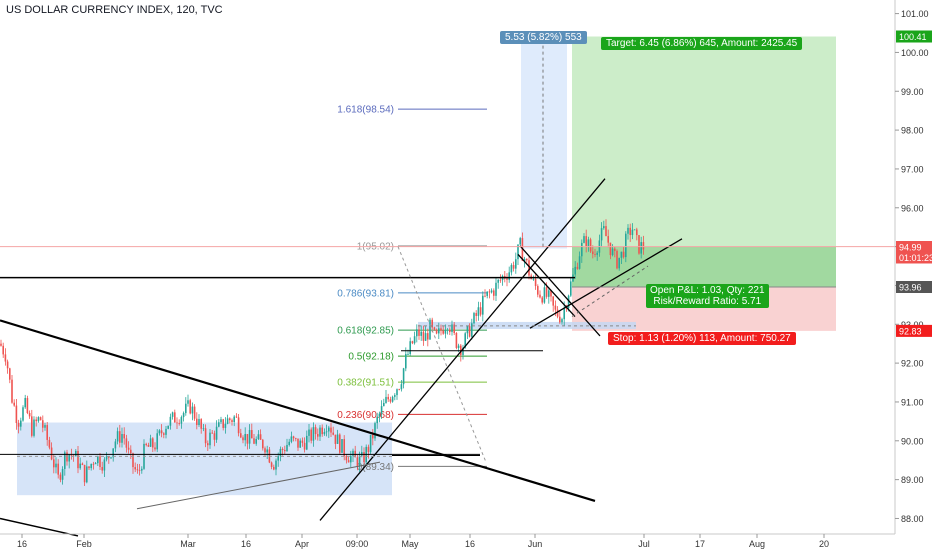  What do you see at coordinates (914, 330) in the screenshot?
I see `price-label-bg` at bounding box center [914, 330].